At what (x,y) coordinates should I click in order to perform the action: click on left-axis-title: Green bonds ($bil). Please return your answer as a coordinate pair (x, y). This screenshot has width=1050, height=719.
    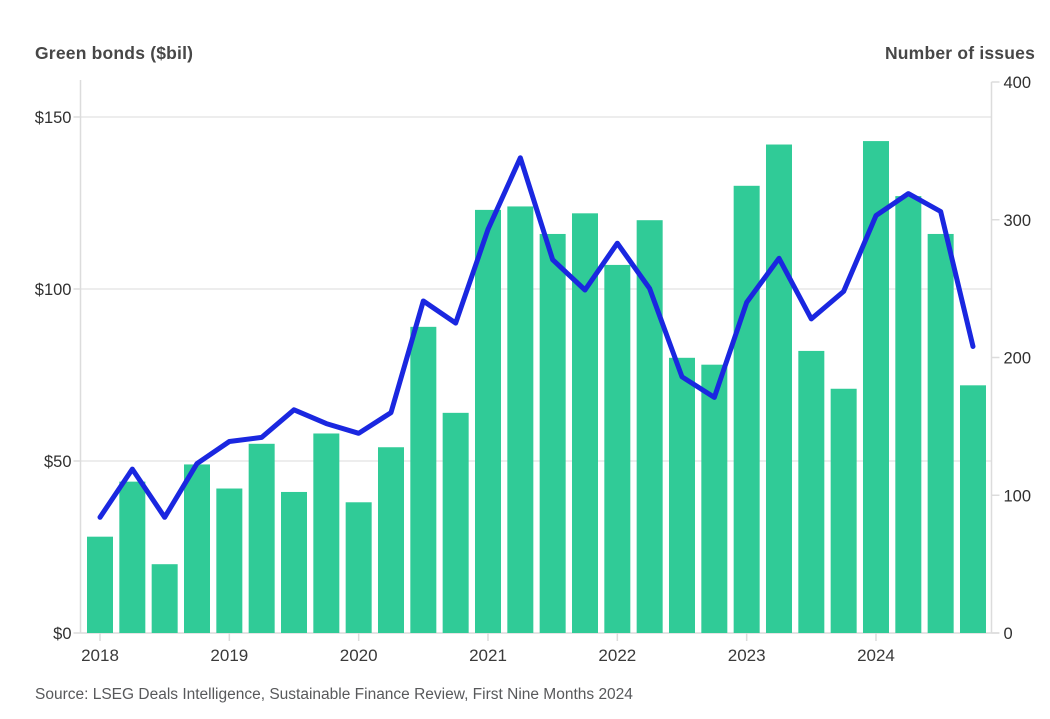
    Looking at the image, I should click on (114, 53).